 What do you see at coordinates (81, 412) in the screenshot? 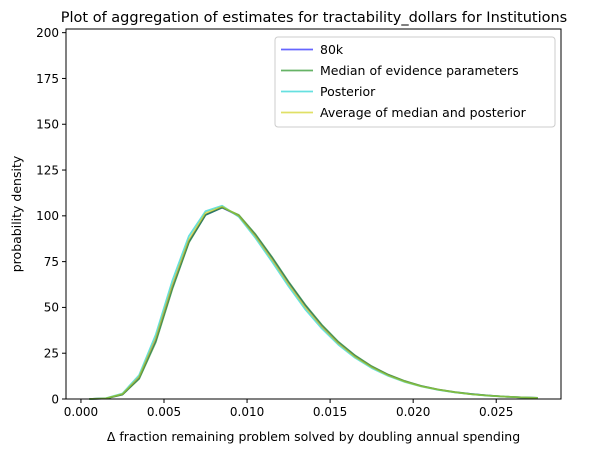
I see `x-tick-label: 0.000` at bounding box center [81, 412].